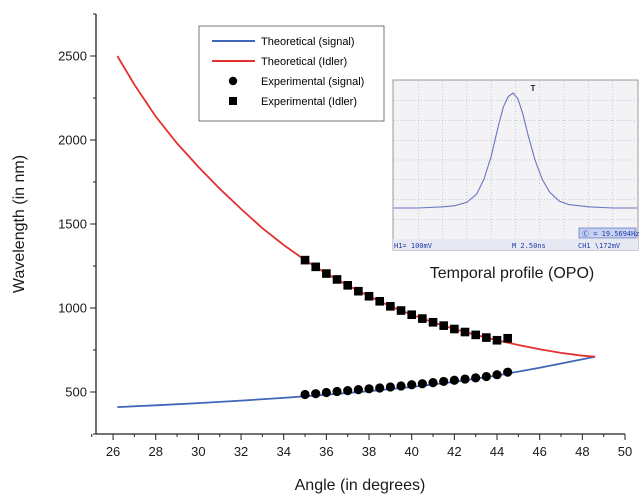 This screenshot has height=500, width=643. What do you see at coordinates (72, 140) in the screenshot?
I see `y-tick-label: 2000` at bounding box center [72, 140].